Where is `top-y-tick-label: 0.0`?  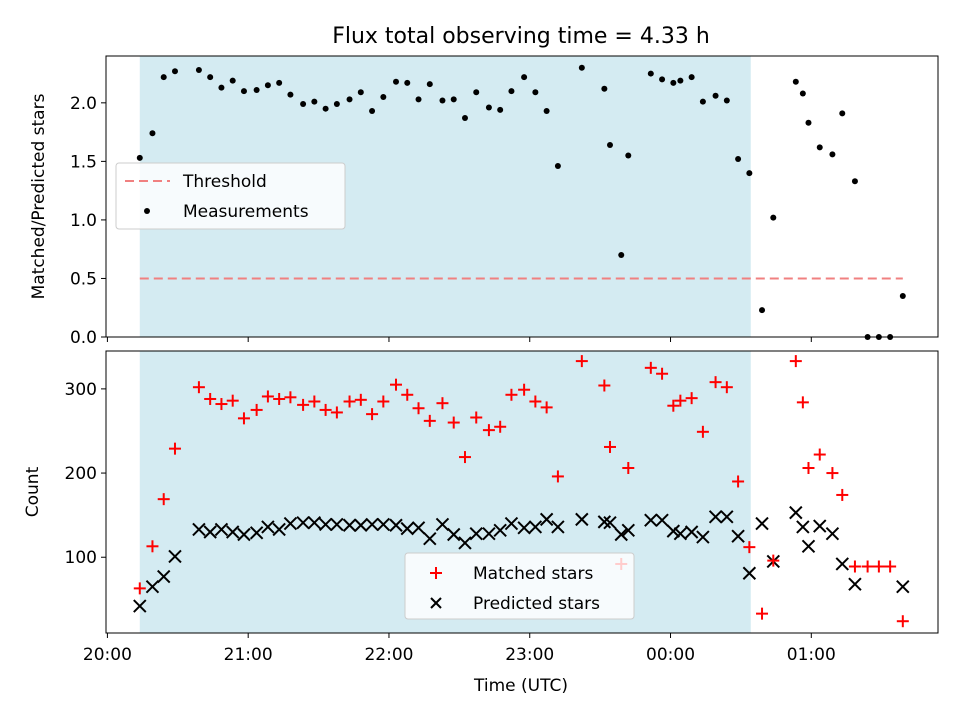
top-y-tick-label: 0.0 is located at coordinates (83, 338).